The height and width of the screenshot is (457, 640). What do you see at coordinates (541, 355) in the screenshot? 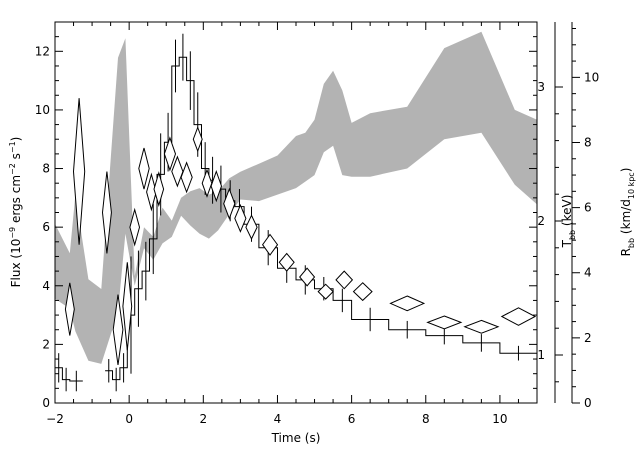
I see `temperature-tick-label: 1` at bounding box center [541, 355].